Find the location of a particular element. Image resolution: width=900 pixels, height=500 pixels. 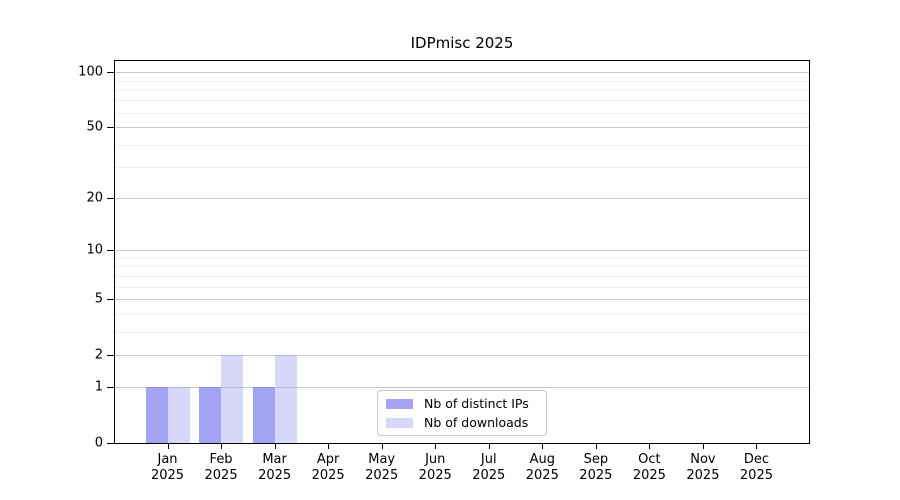

chart-title: IDPmisc 2025 is located at coordinates (462, 43).